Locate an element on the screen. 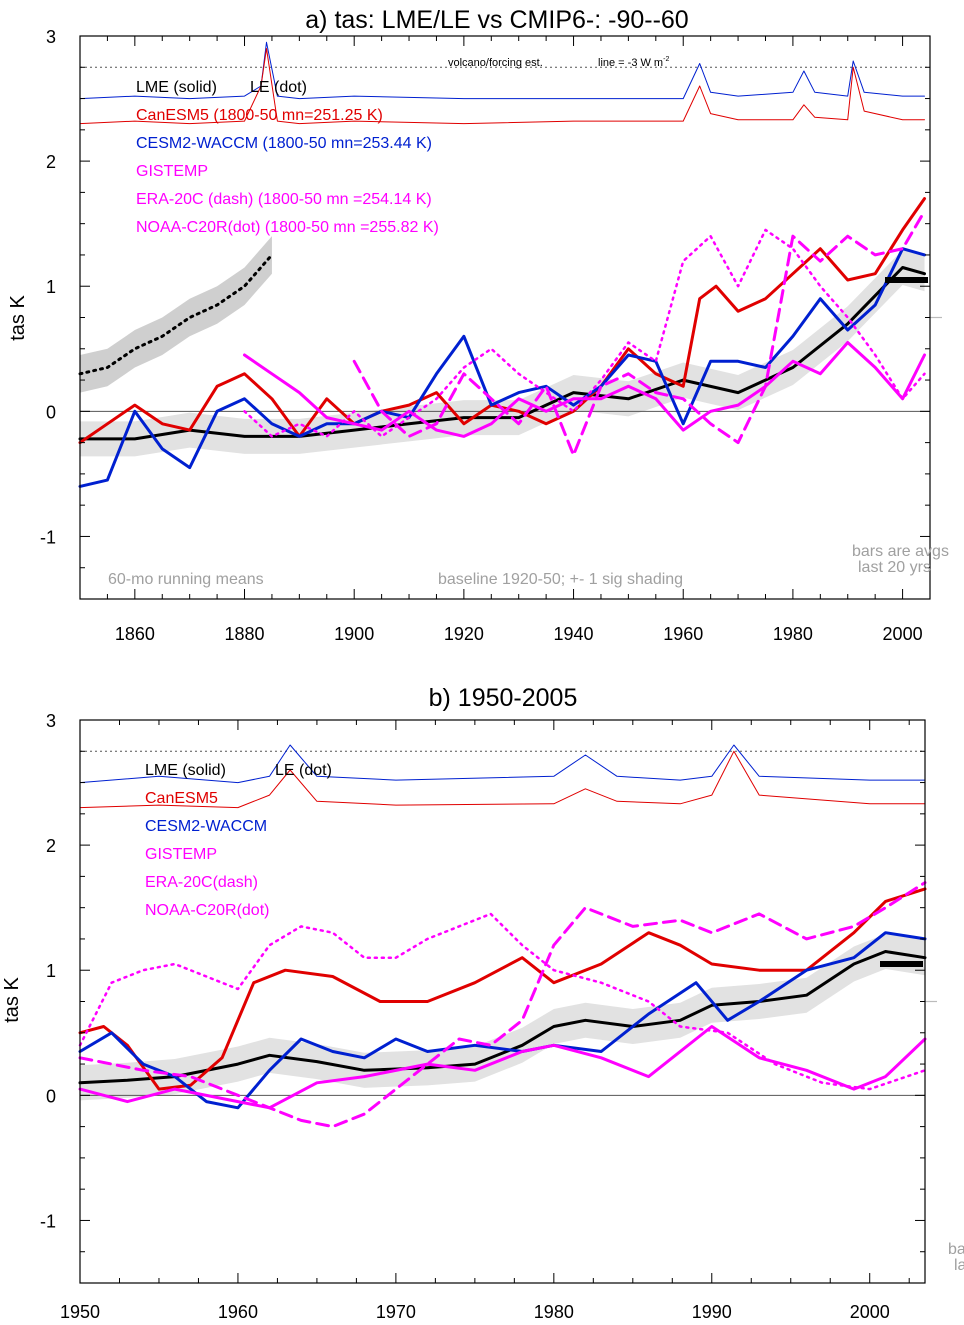 The width and height of the screenshot is (964, 1325). legend-b-gistemp: GISTEMP is located at coordinates (181, 854).